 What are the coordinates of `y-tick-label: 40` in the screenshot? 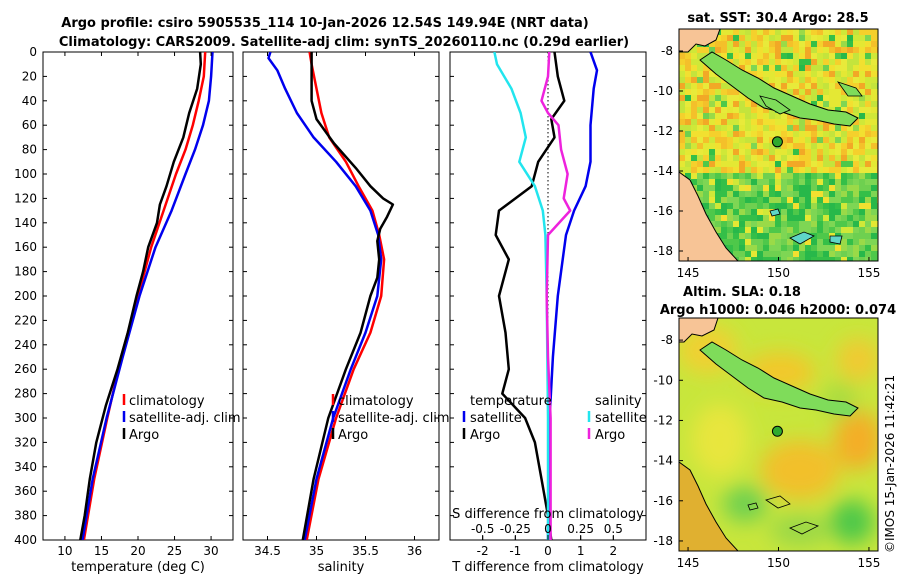 It's located at (29, 101).